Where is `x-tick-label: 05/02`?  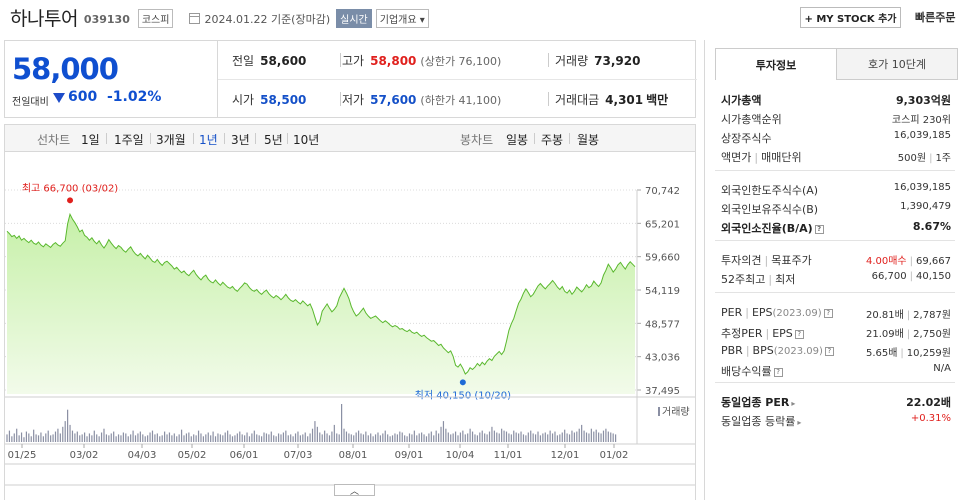 x-tick-label: 05/02 is located at coordinates (192, 455).